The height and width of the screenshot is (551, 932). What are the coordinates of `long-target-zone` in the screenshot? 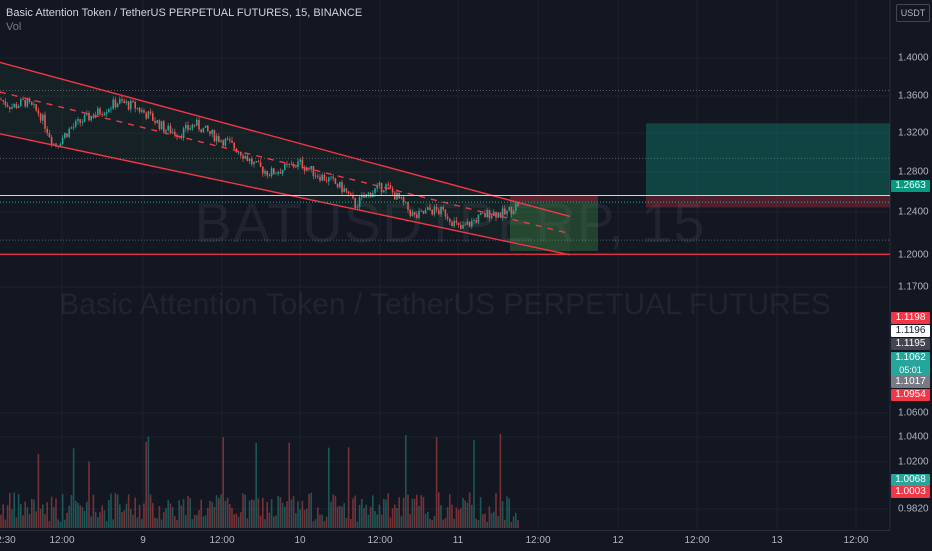 It's located at (768, 159).